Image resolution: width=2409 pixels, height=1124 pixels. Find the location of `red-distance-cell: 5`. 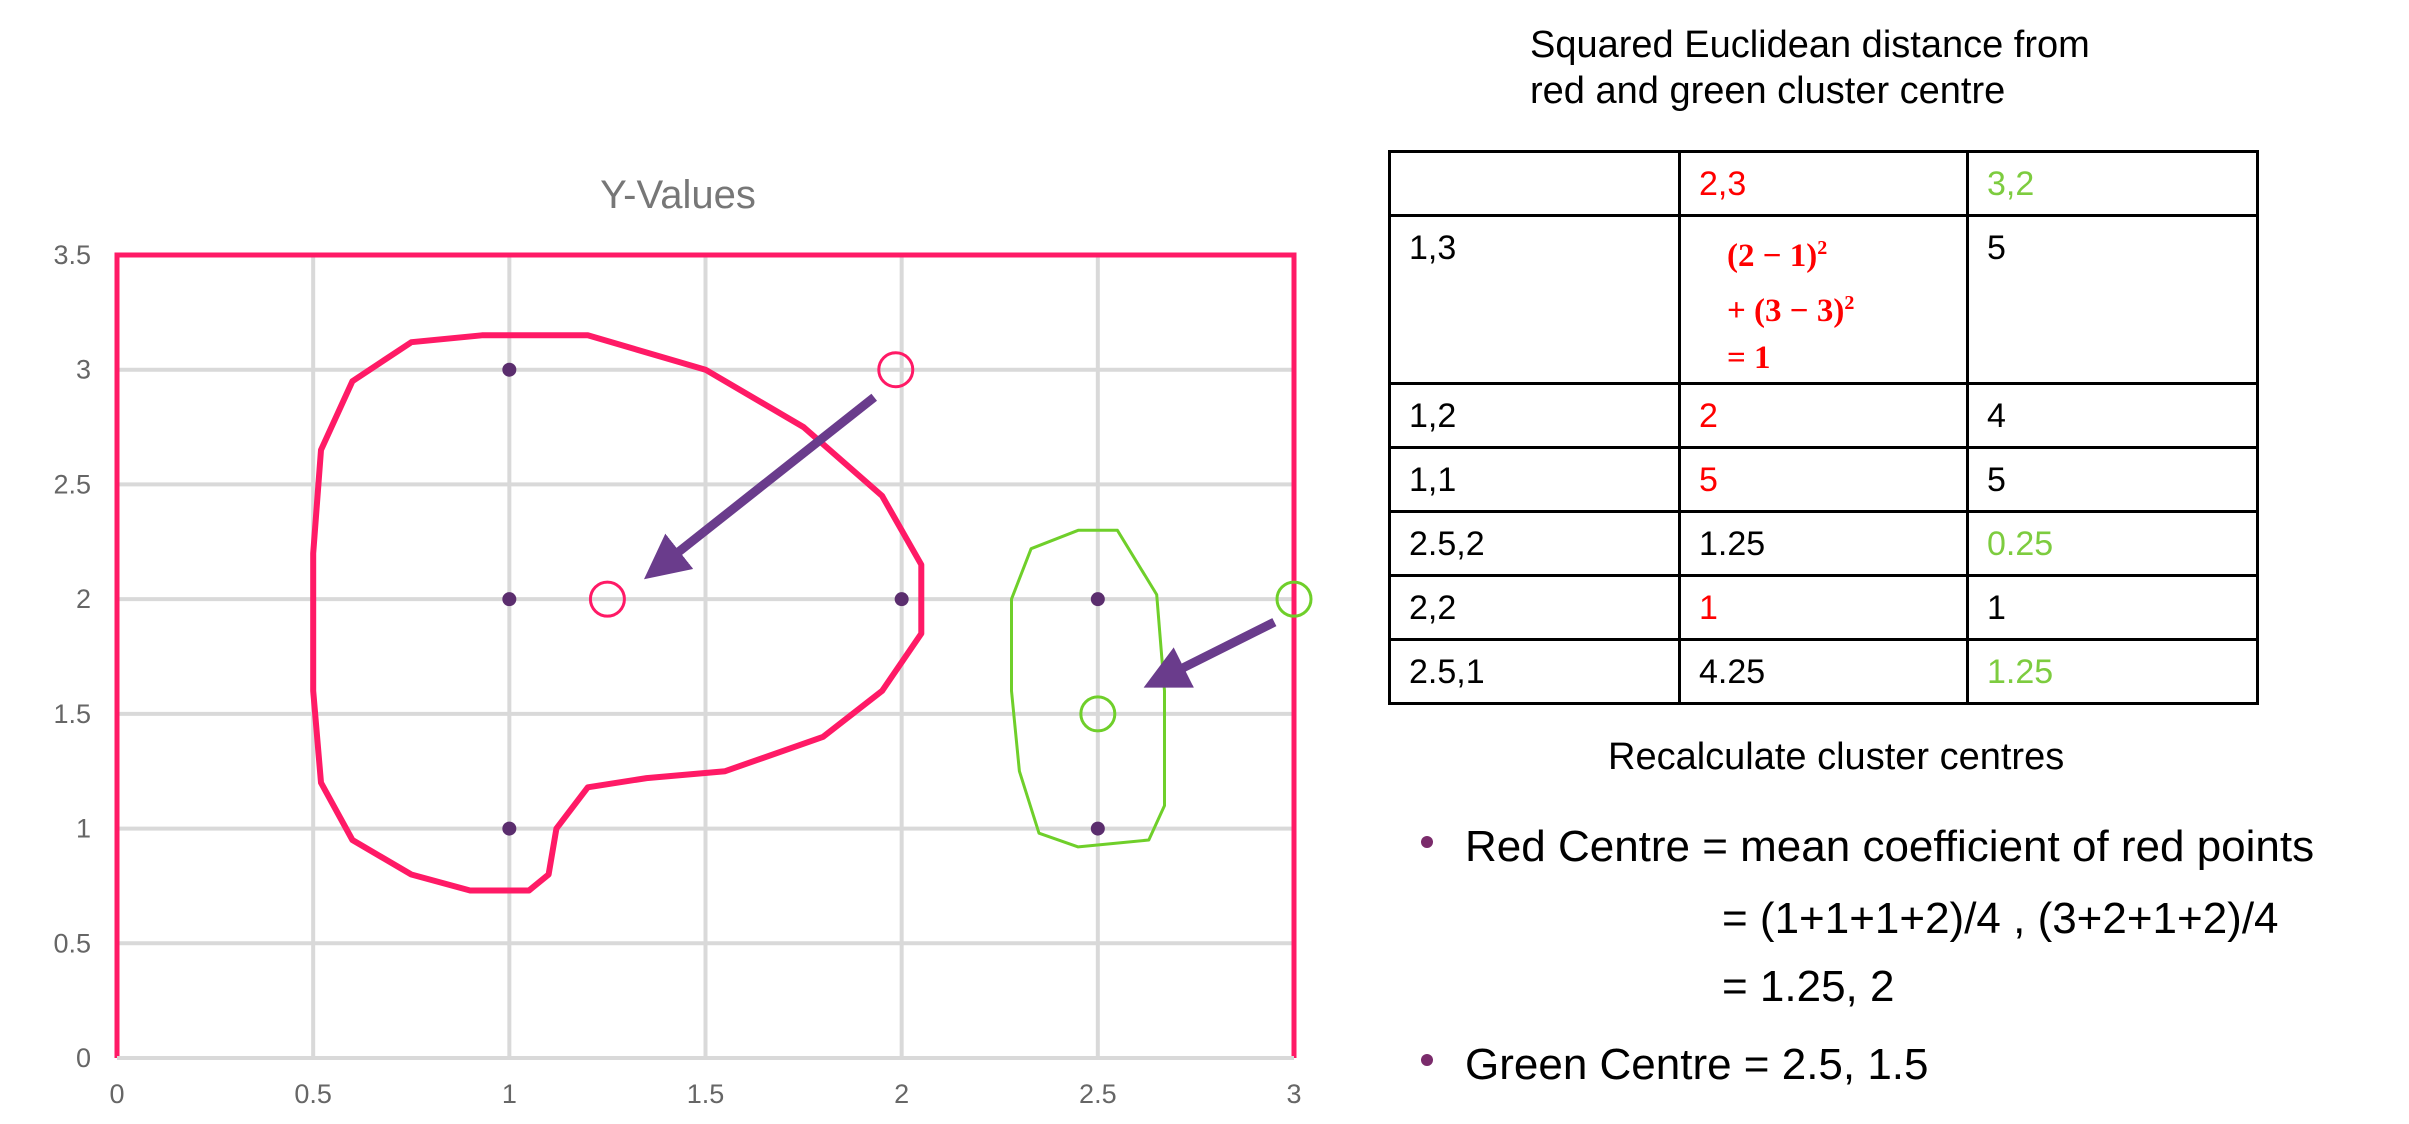

red-distance-cell: 5 is located at coordinates (1823, 479).